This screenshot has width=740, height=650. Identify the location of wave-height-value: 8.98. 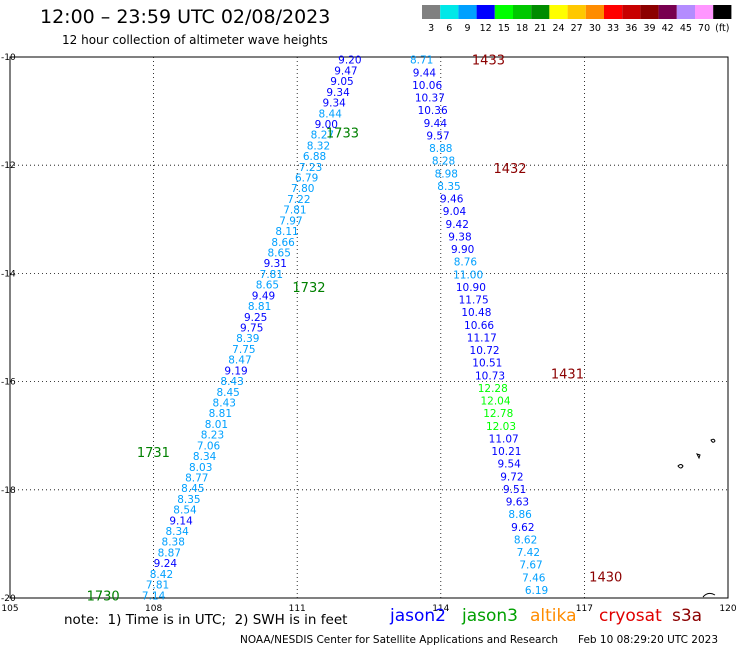
(446, 174).